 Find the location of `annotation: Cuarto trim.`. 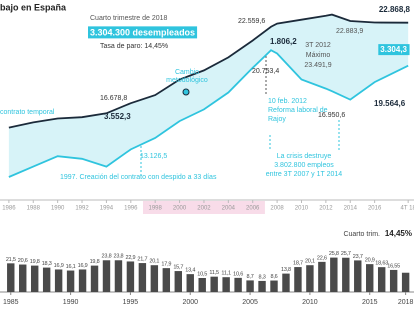

annotation: Cuarto trim. is located at coordinates (361, 234).